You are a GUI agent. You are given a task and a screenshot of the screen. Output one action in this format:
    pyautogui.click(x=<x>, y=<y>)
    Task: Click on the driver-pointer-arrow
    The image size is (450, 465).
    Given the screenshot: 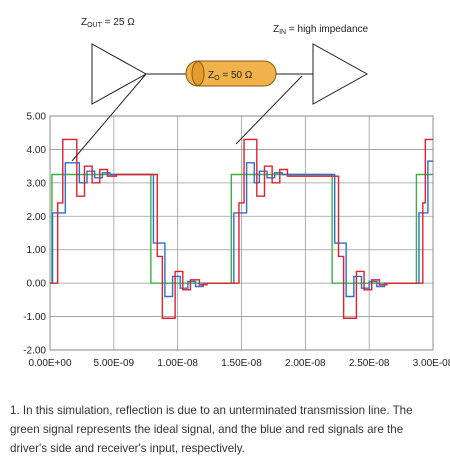 What is the action you would take?
    pyautogui.click(x=109, y=117)
    